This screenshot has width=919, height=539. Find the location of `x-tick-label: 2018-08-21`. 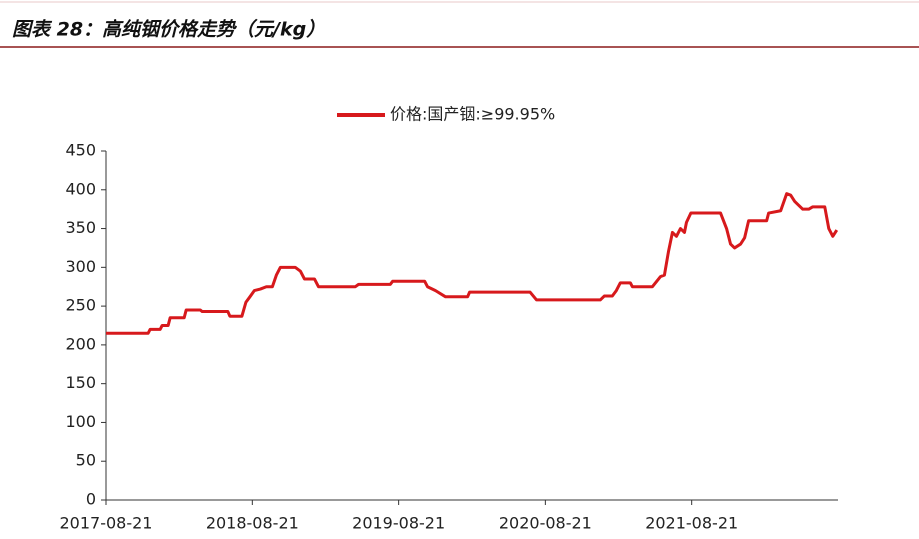

x-tick-label: 2018-08-21 is located at coordinates (252, 523).